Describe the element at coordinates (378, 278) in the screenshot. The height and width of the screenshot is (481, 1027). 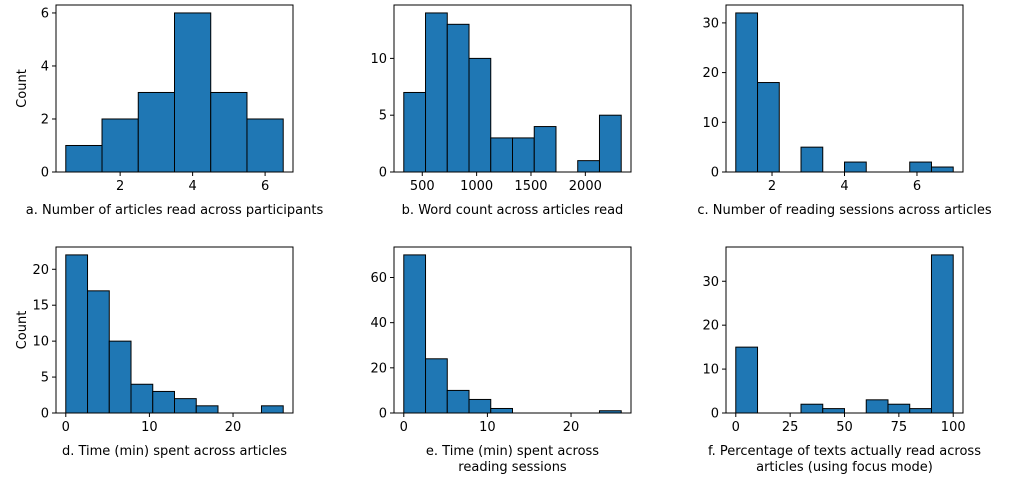
I see `y-tick-label: 60` at that location.